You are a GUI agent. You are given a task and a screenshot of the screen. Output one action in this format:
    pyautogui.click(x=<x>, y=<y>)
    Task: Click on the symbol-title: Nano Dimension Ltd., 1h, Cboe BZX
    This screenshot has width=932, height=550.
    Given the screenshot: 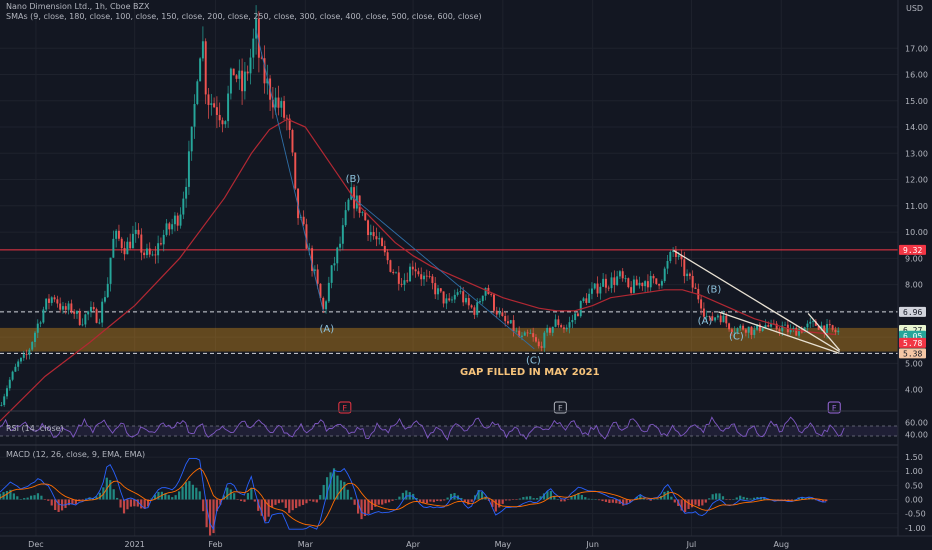 What is the action you would take?
    pyautogui.click(x=78, y=6)
    